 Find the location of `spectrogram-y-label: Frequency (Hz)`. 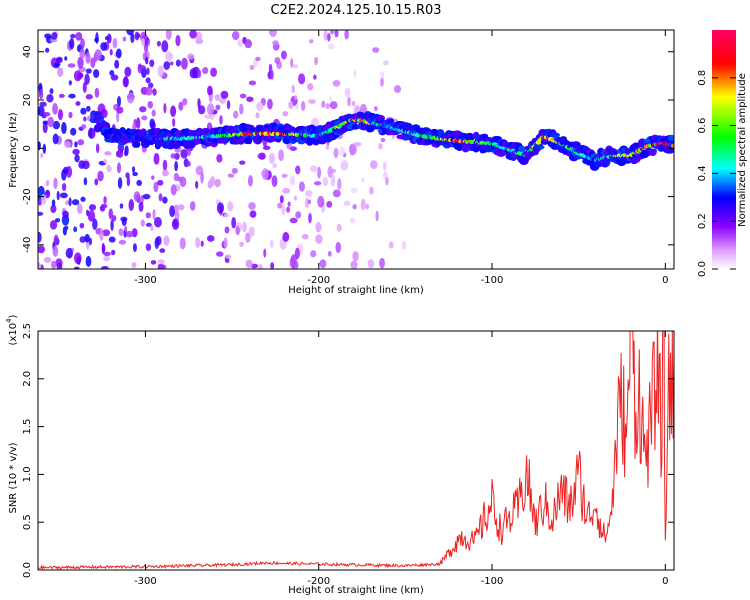

spectrogram-y-label: Frequency (Hz) is located at coordinates (13, 150).